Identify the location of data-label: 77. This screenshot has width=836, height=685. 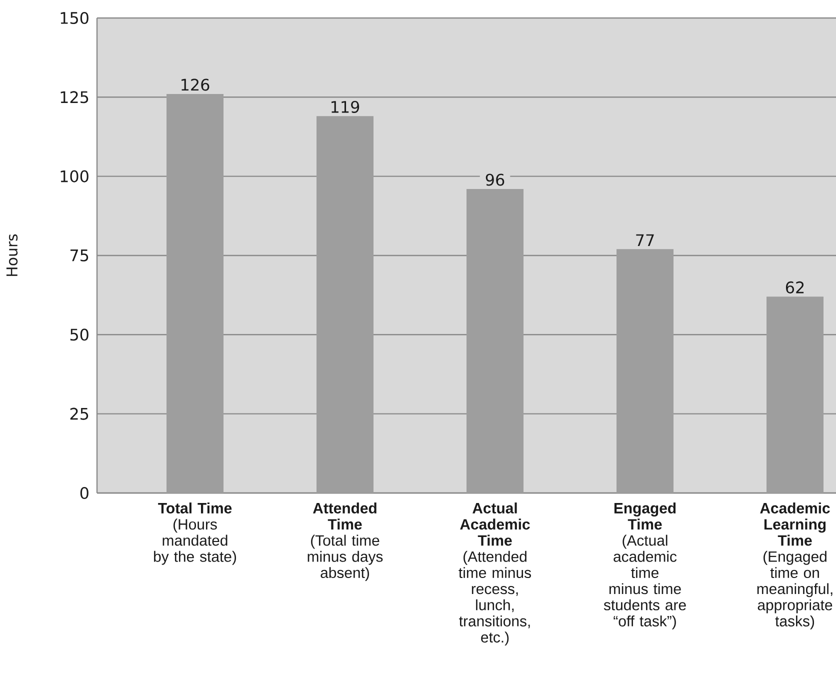
(645, 240).